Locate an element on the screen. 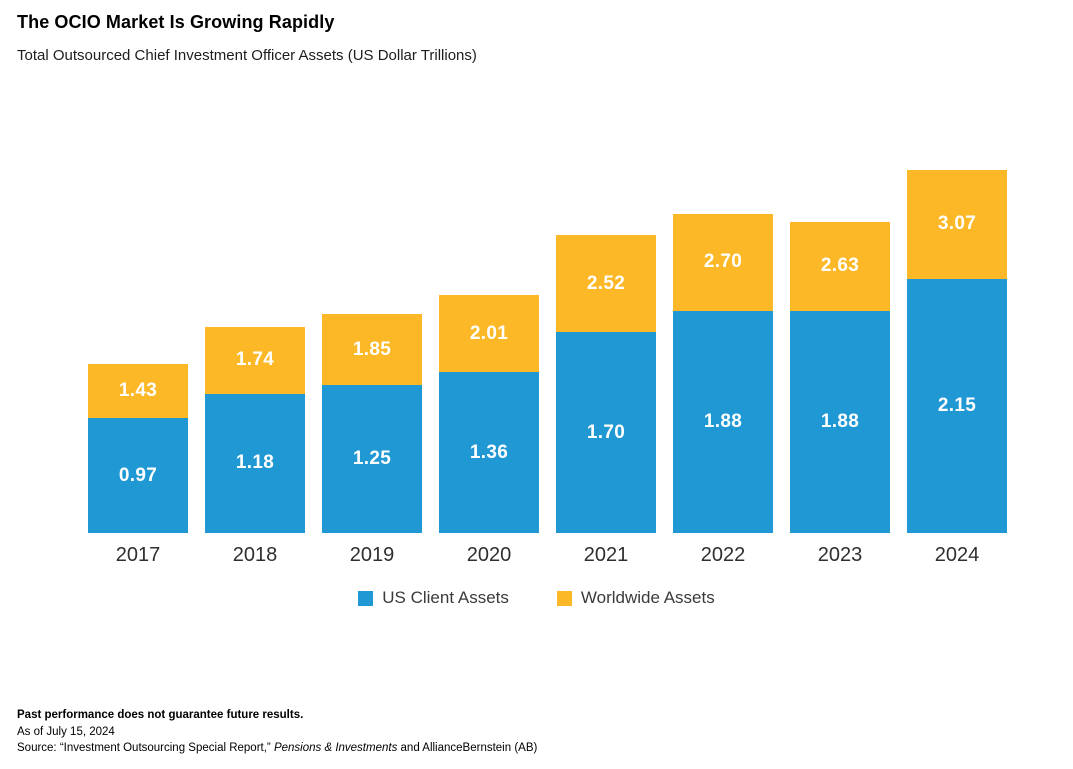 The image size is (1073, 769). bar-value-label-worldwide: 3.07 is located at coordinates (957, 224).